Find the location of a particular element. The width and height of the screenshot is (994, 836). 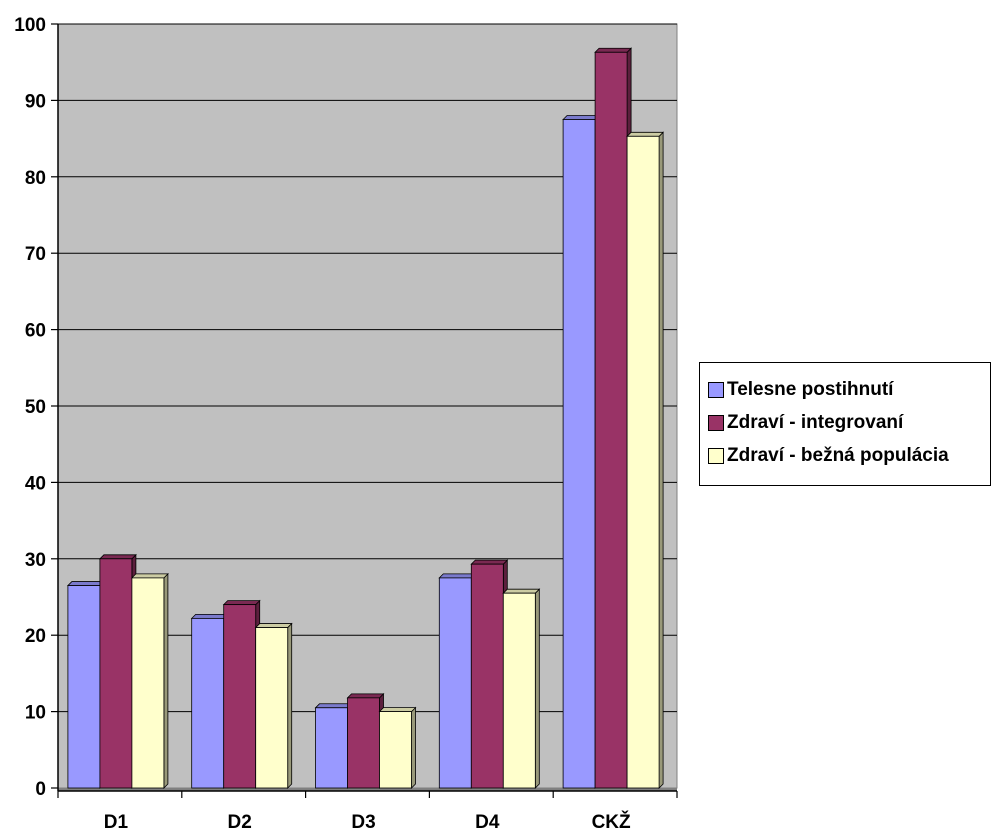

y-tick-label: 20 is located at coordinates (35, 636).